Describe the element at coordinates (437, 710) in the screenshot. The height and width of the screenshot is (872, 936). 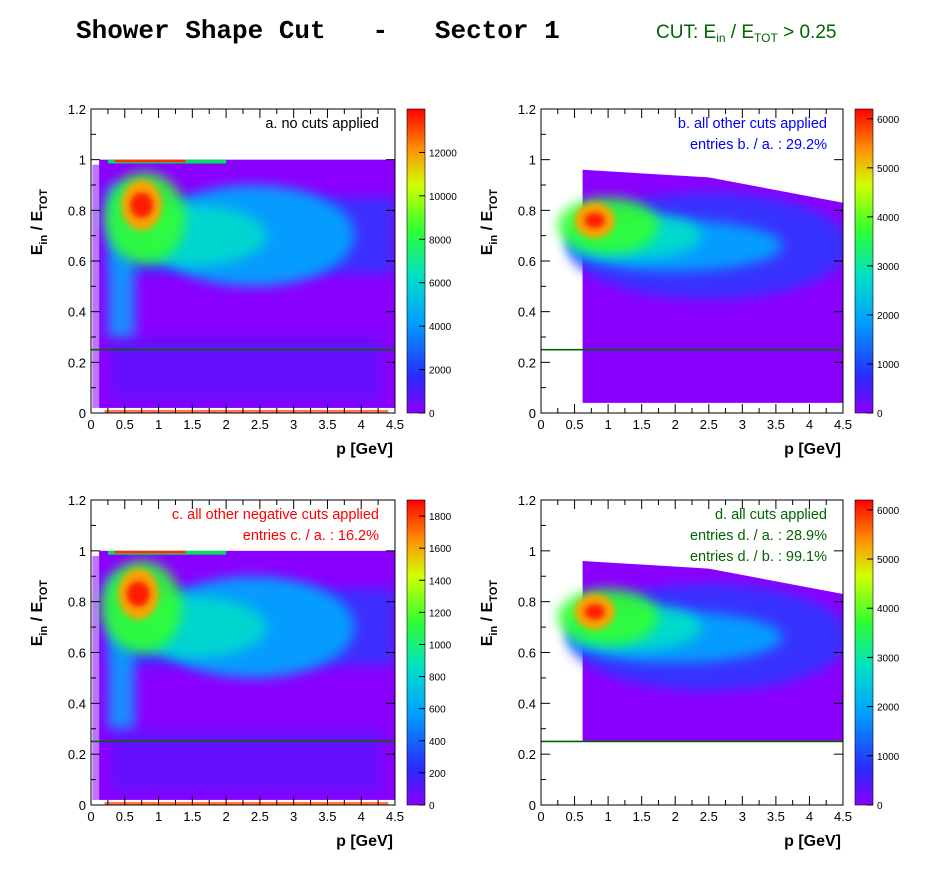
I see `color-scale-label: 600` at that location.